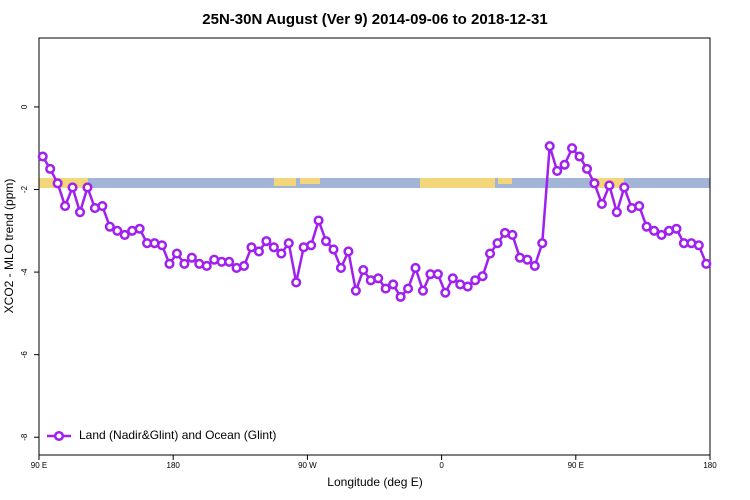 The image size is (750, 500). What do you see at coordinates (24, 355) in the screenshot?
I see `y-tick-label: -6` at bounding box center [24, 355].